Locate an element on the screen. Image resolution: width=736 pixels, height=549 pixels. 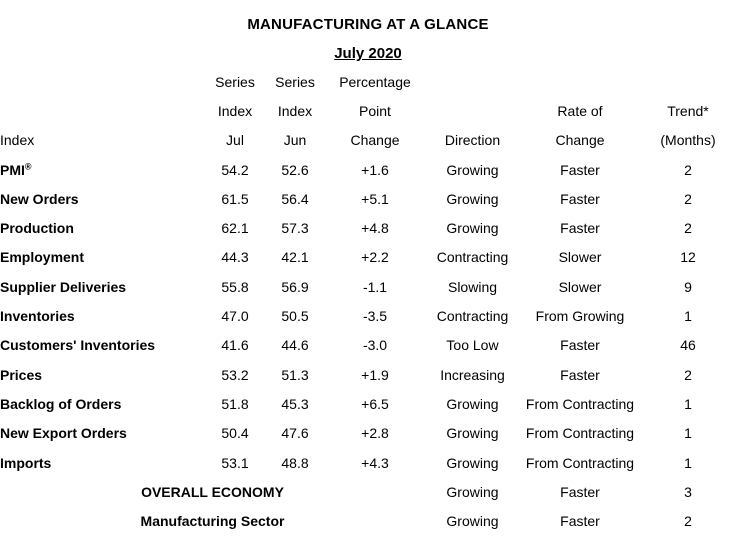
index-name: Inventories is located at coordinates (37, 316).